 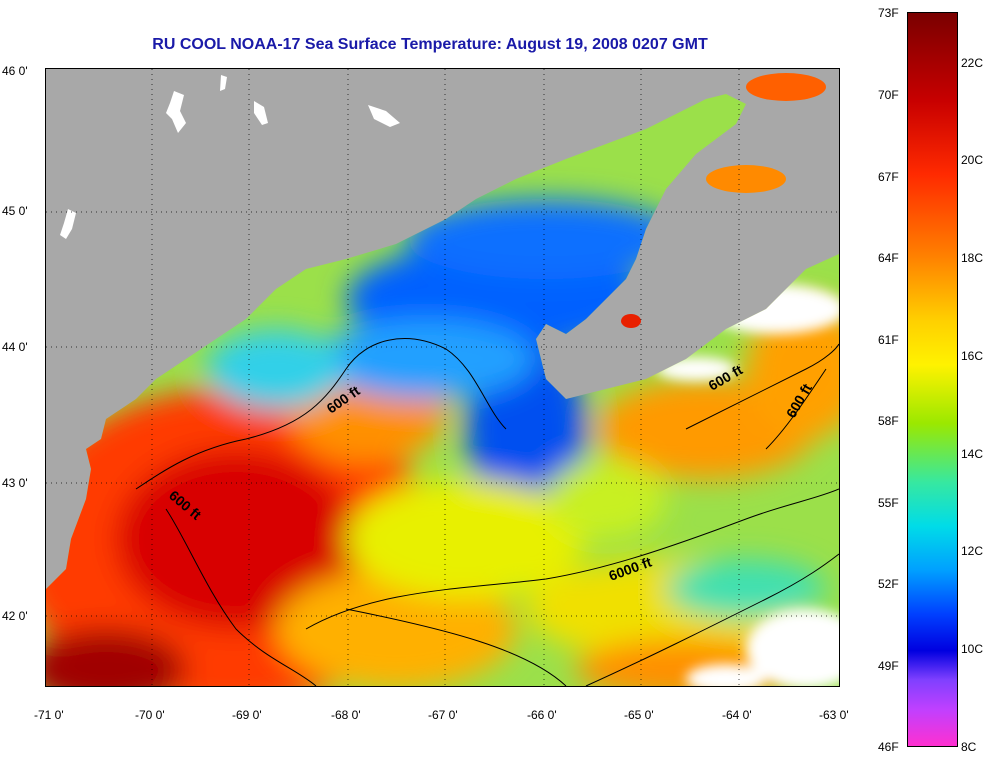 What do you see at coordinates (888, 666) in the screenshot?
I see `colorbar-label-49f: 49F` at bounding box center [888, 666].